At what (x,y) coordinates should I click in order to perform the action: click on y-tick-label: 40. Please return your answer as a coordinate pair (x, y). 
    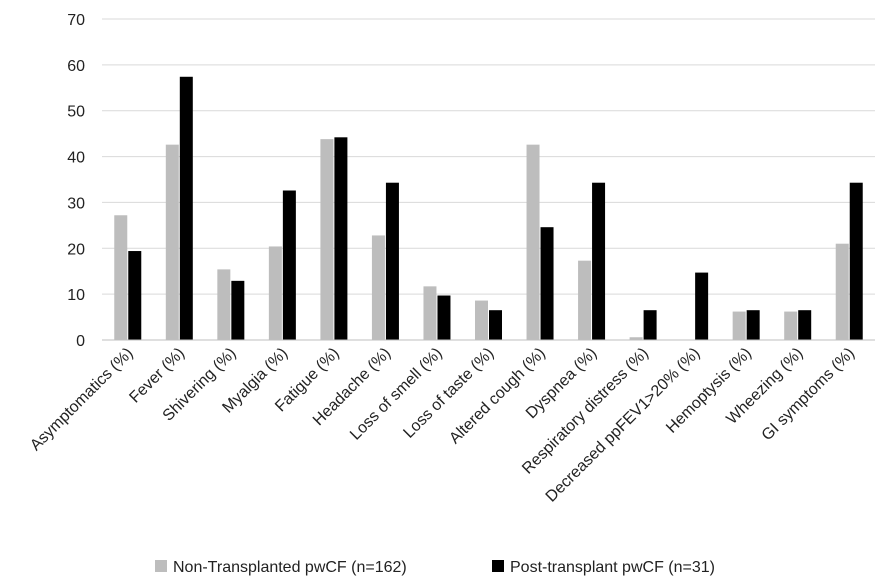
    Looking at the image, I should click on (76, 158).